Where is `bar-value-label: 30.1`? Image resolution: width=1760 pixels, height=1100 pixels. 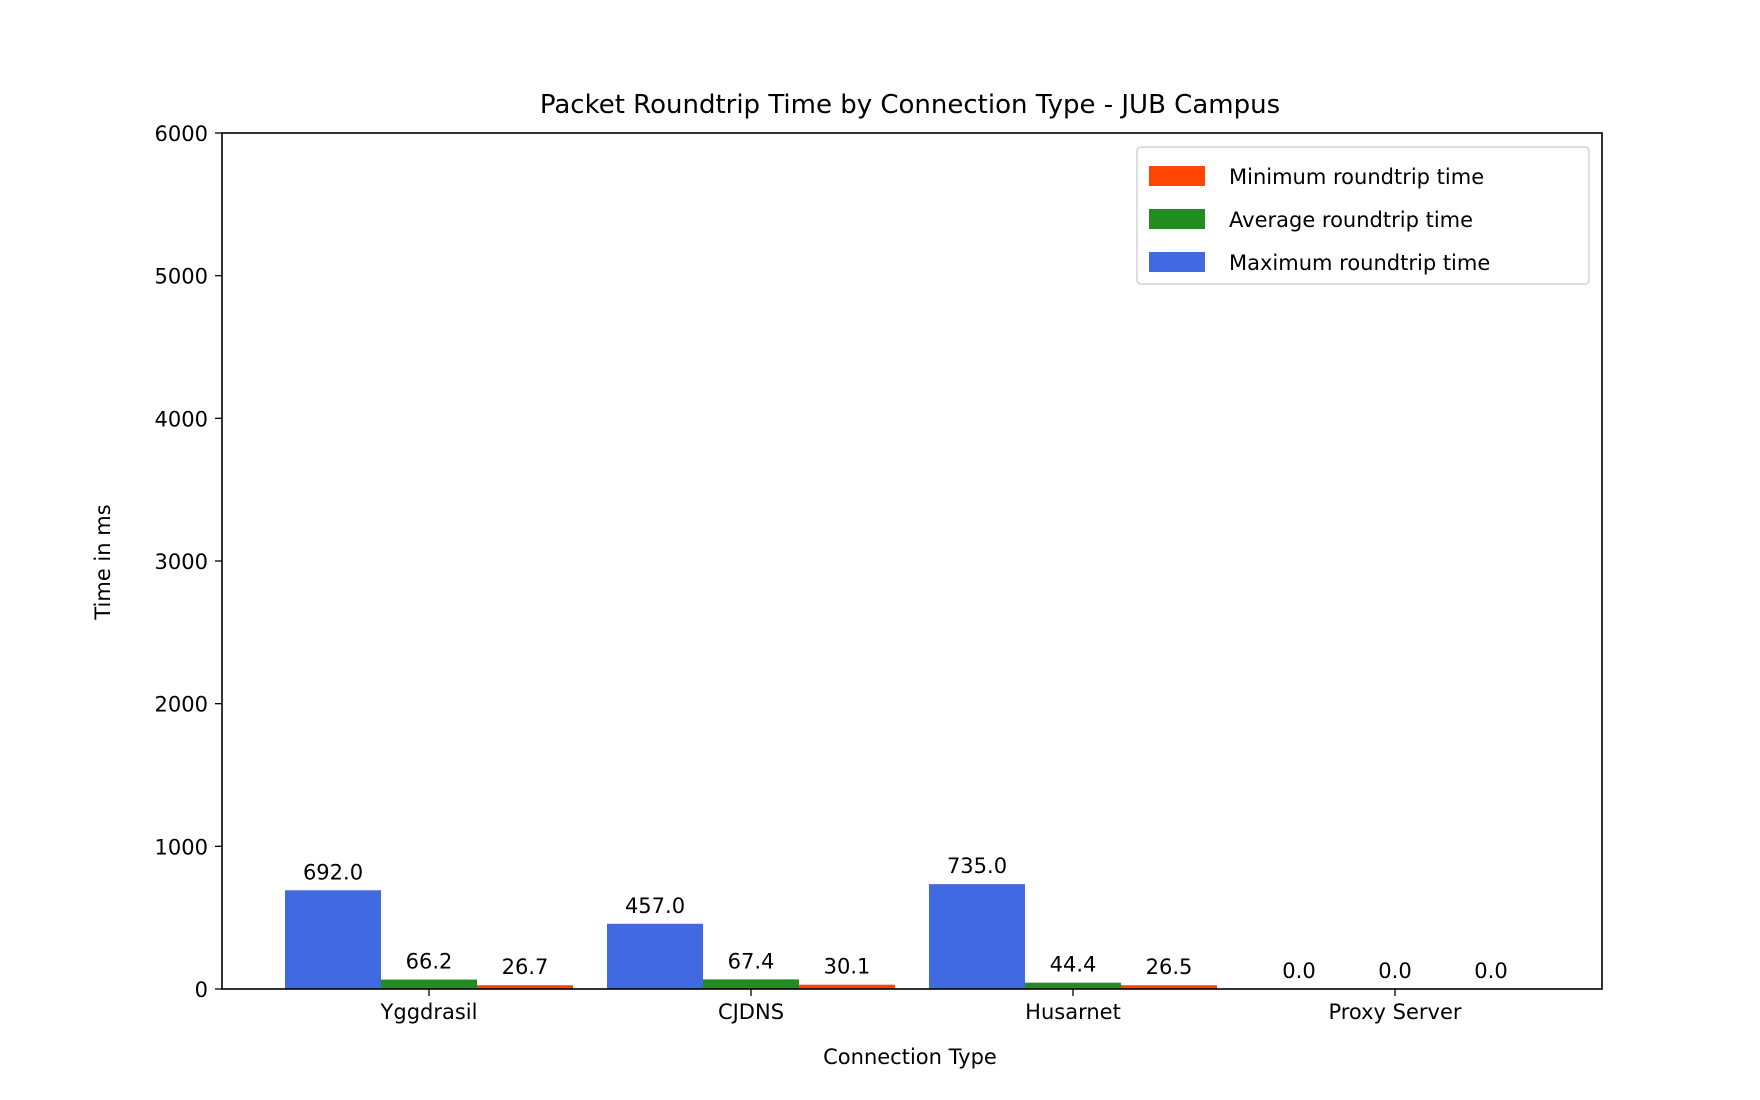
bar-value-label: 30.1 is located at coordinates (847, 967).